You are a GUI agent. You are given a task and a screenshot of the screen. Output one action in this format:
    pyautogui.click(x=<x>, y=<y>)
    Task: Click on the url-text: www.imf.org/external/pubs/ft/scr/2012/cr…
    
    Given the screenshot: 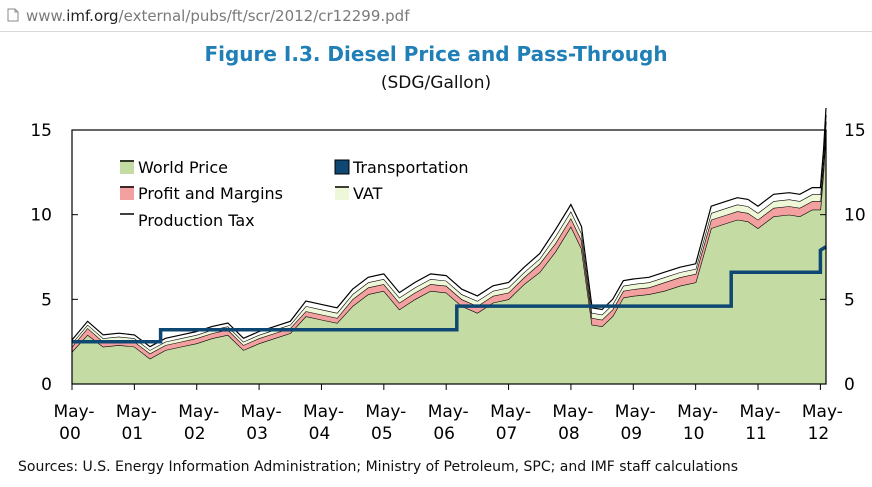 What is the action you would take?
    pyautogui.click(x=217, y=16)
    